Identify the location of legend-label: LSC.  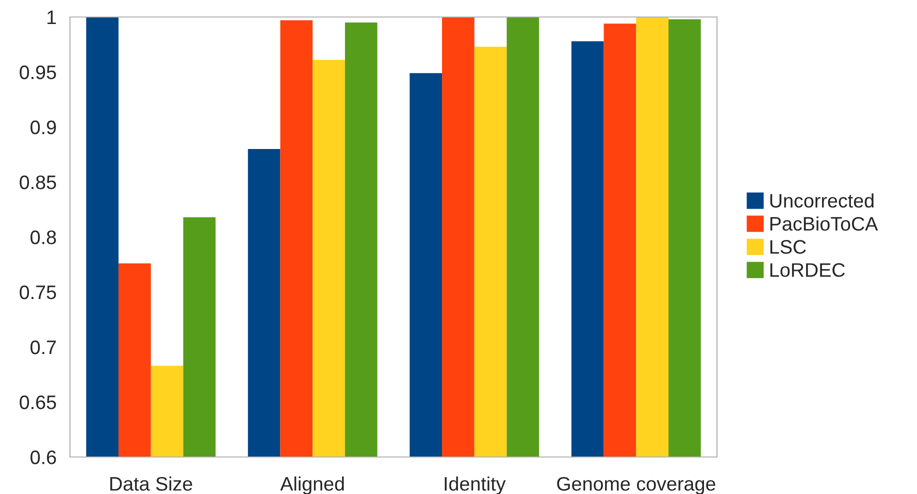
(788, 247).